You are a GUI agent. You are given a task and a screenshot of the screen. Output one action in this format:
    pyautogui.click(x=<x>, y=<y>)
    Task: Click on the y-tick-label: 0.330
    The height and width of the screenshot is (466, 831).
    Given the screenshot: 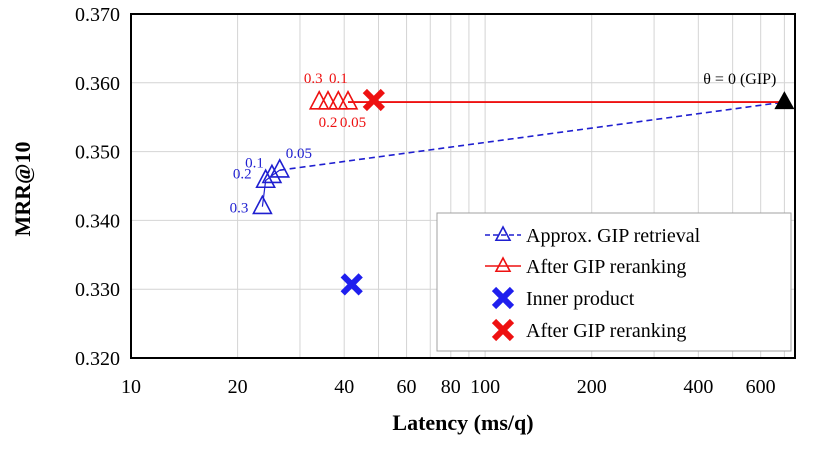 What is the action you would take?
    pyautogui.click(x=97, y=290)
    